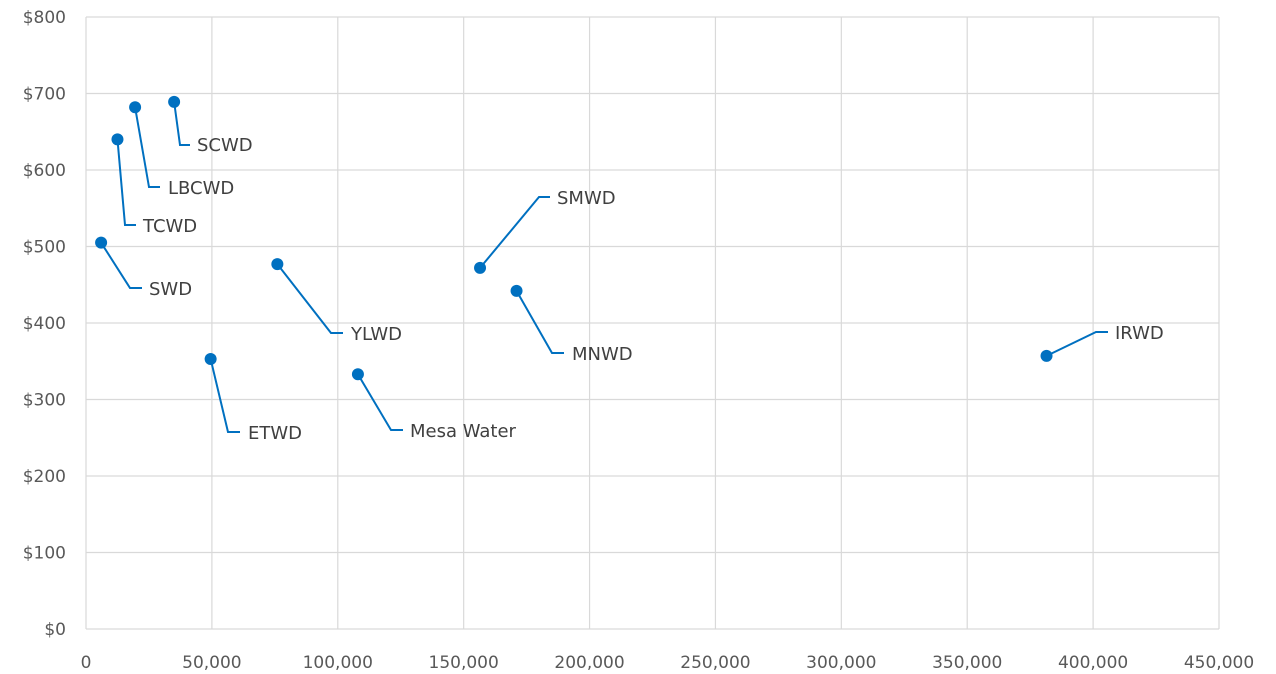  What do you see at coordinates (463, 431) in the screenshot?
I see `point-label: Mesa Water` at bounding box center [463, 431].